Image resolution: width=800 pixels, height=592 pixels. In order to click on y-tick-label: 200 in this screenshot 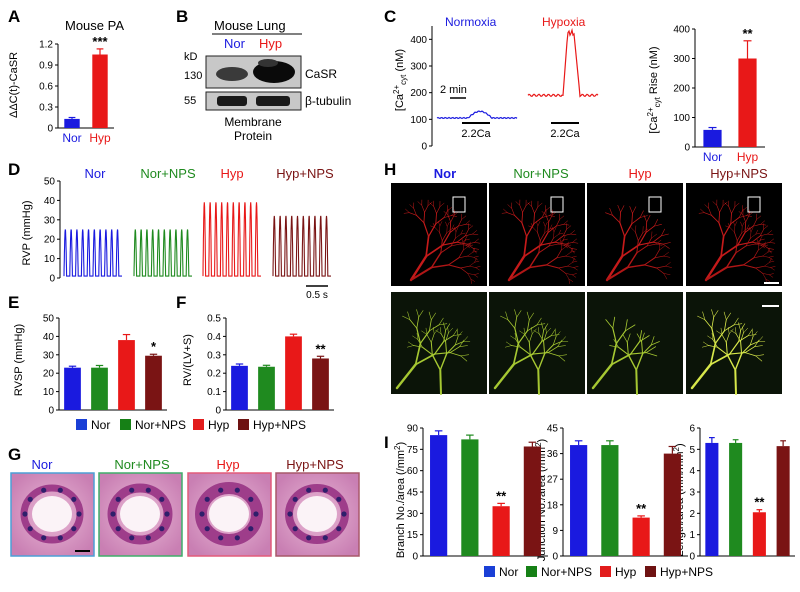, I will do `click(418, 93)`.